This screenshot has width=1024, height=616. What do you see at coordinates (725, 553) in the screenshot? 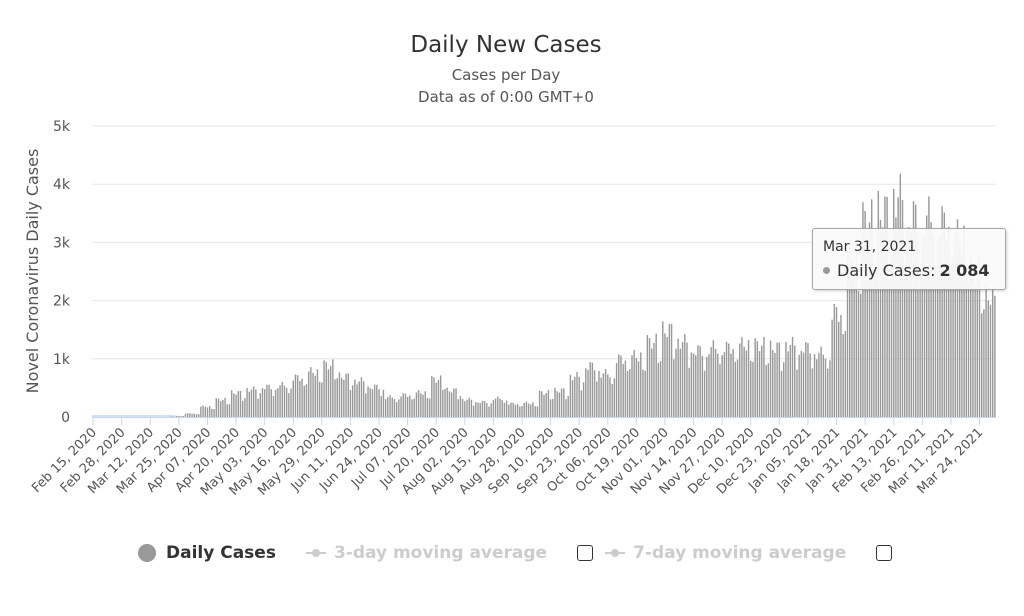
I see `legend-item-7-day-average: 7-day moving average` at bounding box center [725, 553].